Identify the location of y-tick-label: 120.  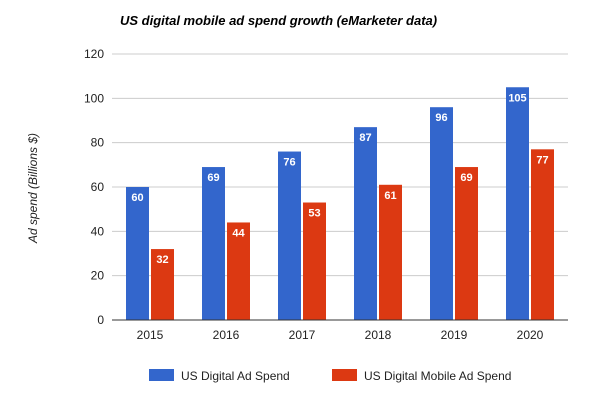
(94, 54).